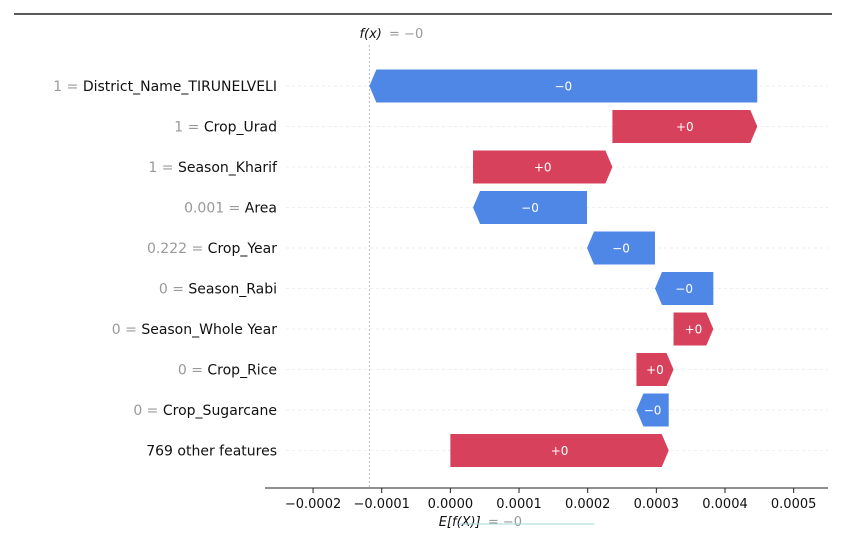  I want to click on feature-row: 1 = Season_Kharif +0, so click(488, 167).